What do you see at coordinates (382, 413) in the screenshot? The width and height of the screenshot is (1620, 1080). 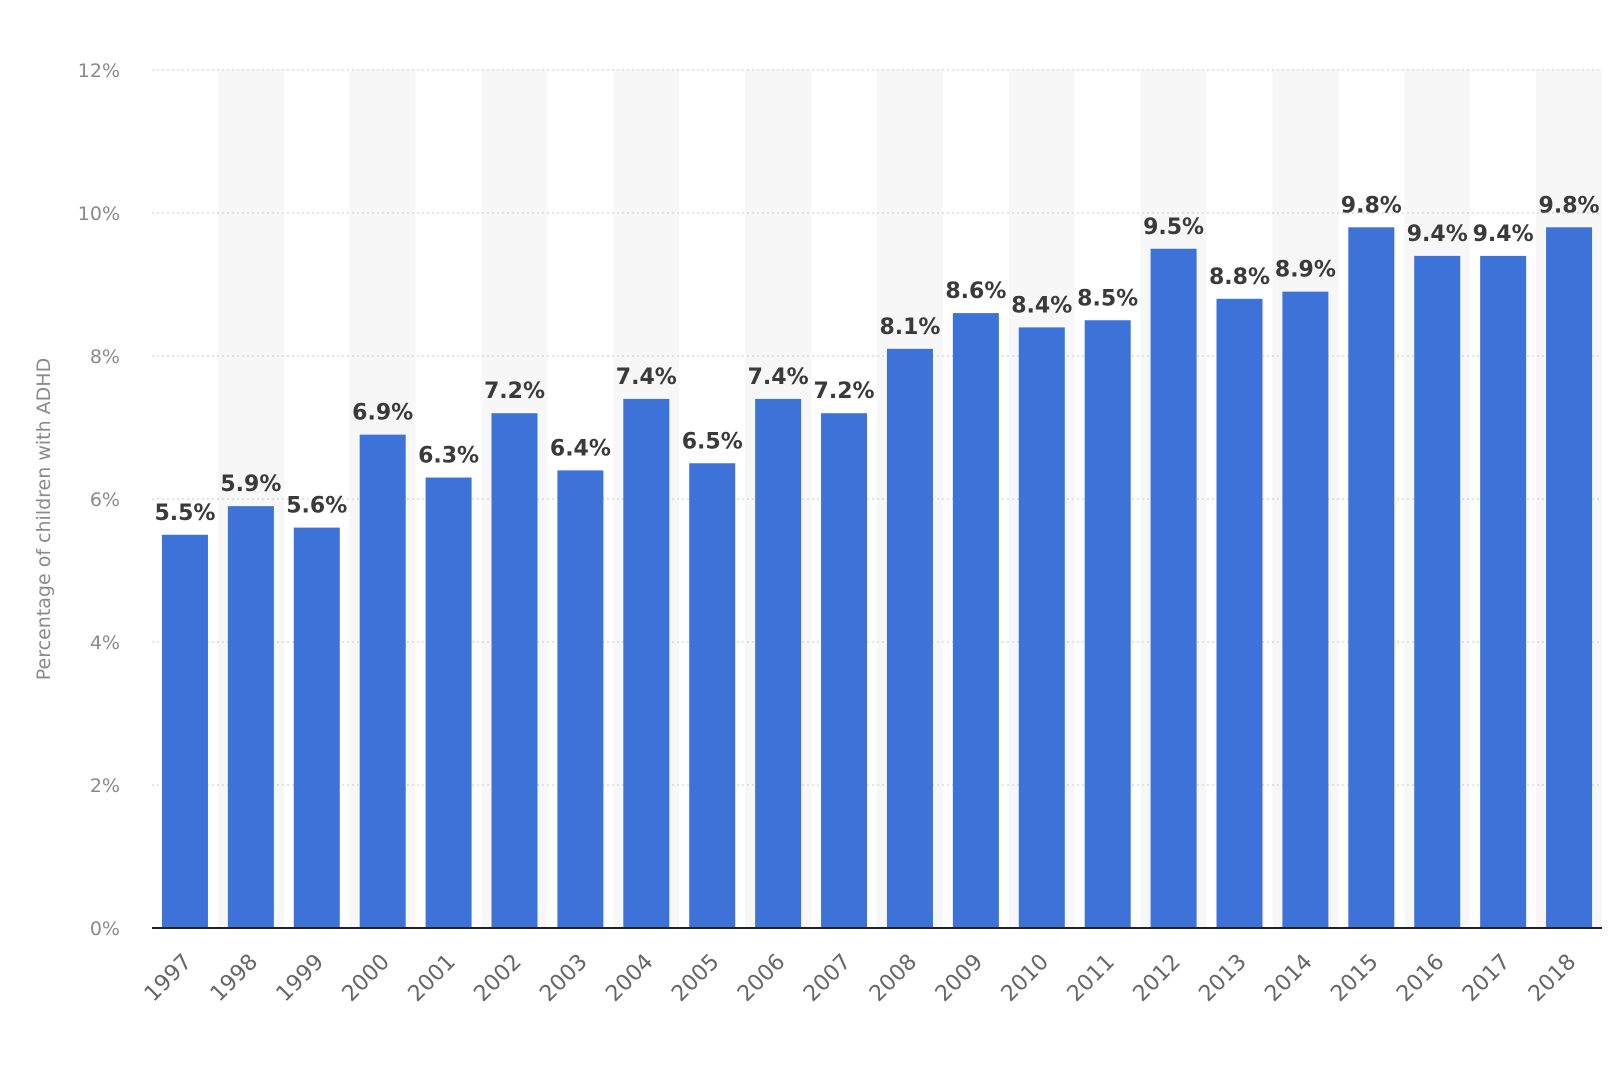 I see `data-label-2000: 6.9%` at bounding box center [382, 413].